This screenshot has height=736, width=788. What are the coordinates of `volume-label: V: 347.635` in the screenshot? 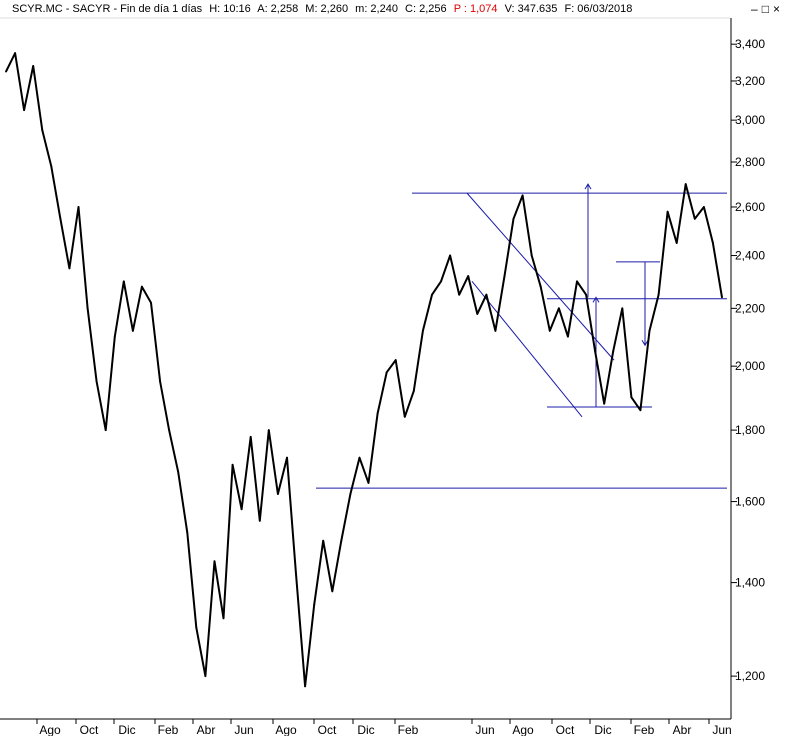 It's located at (531, 9).